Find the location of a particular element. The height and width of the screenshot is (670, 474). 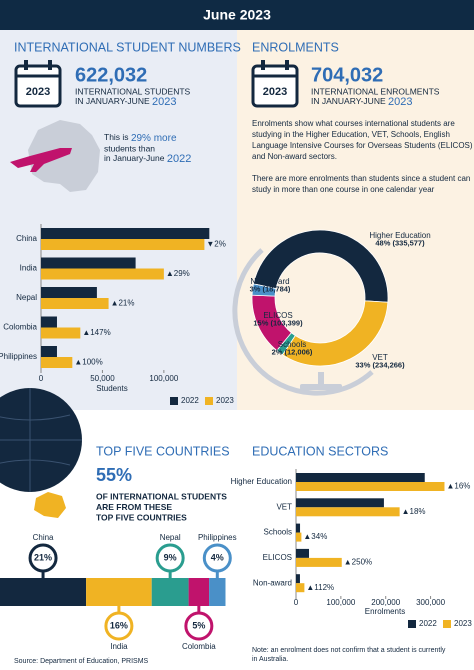

plane-icon is located at coordinates (41, 160).